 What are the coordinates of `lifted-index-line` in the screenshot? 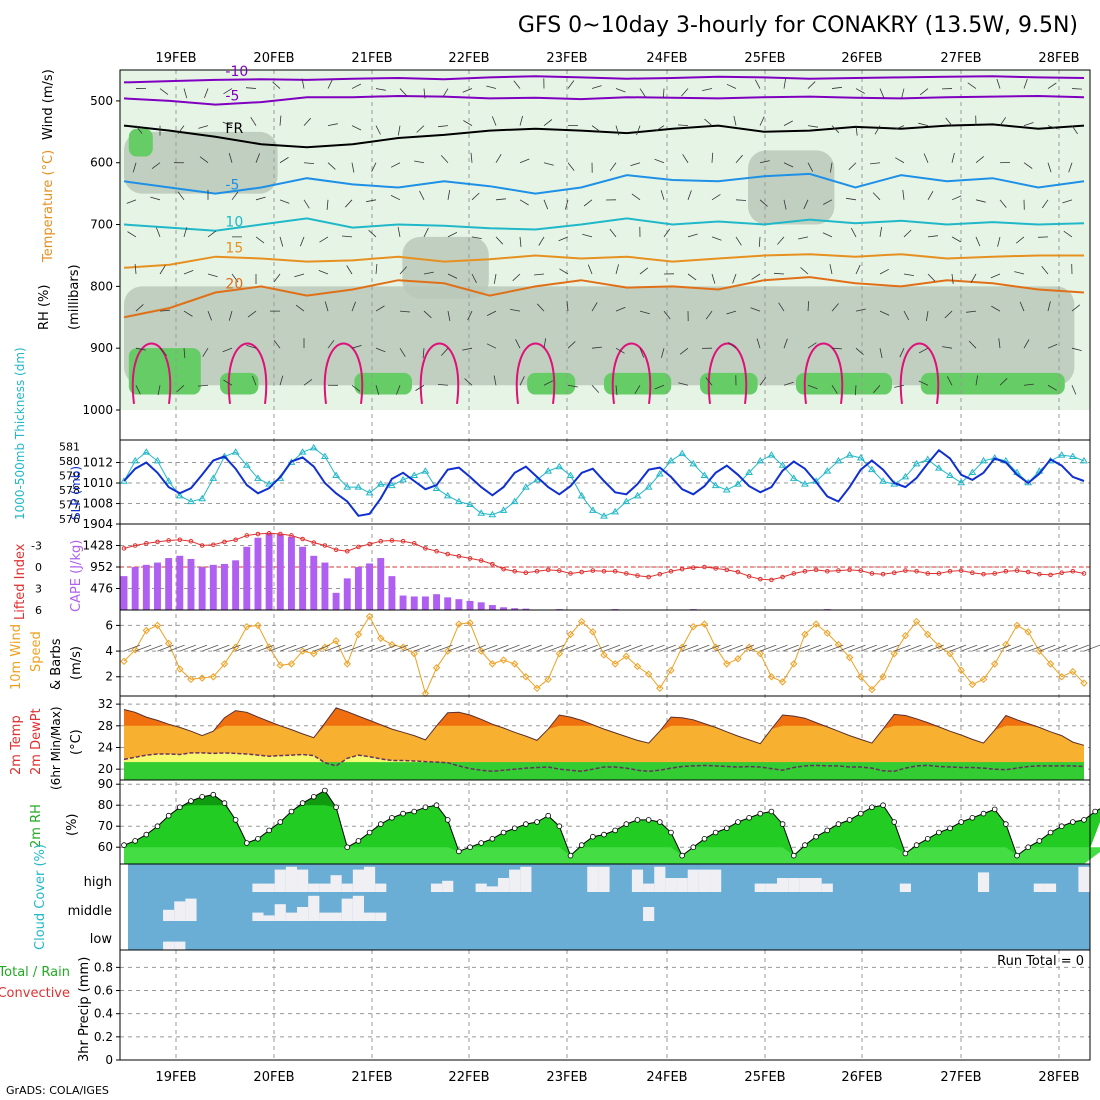 It's located at (604, 556).